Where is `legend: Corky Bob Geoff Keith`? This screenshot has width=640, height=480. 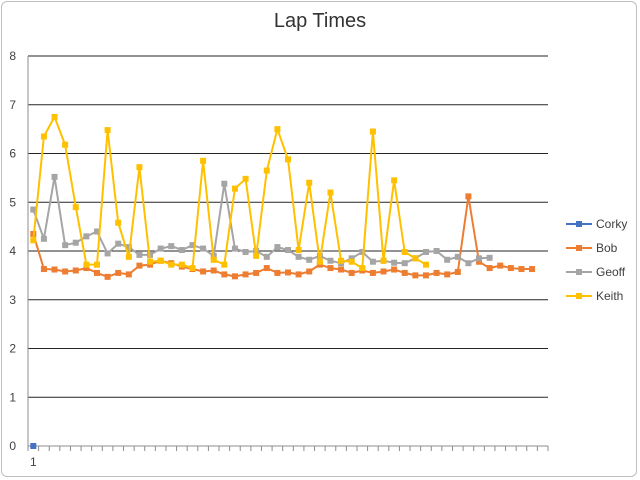
legend: Corky Bob Geoff Keith is located at coordinates (596, 260).